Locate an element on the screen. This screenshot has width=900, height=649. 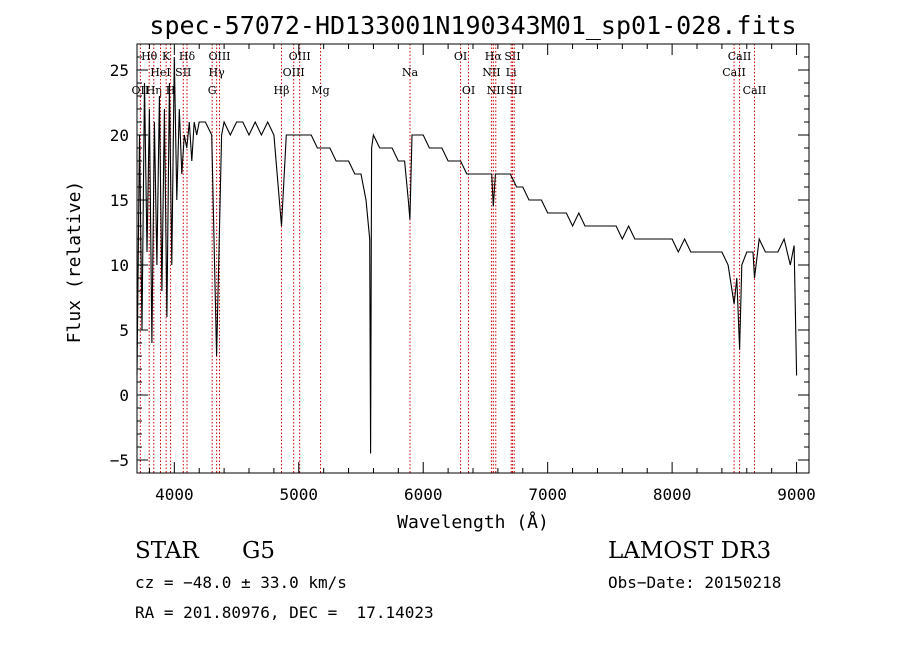
y-tick-label: −5 is located at coordinates (119, 460).